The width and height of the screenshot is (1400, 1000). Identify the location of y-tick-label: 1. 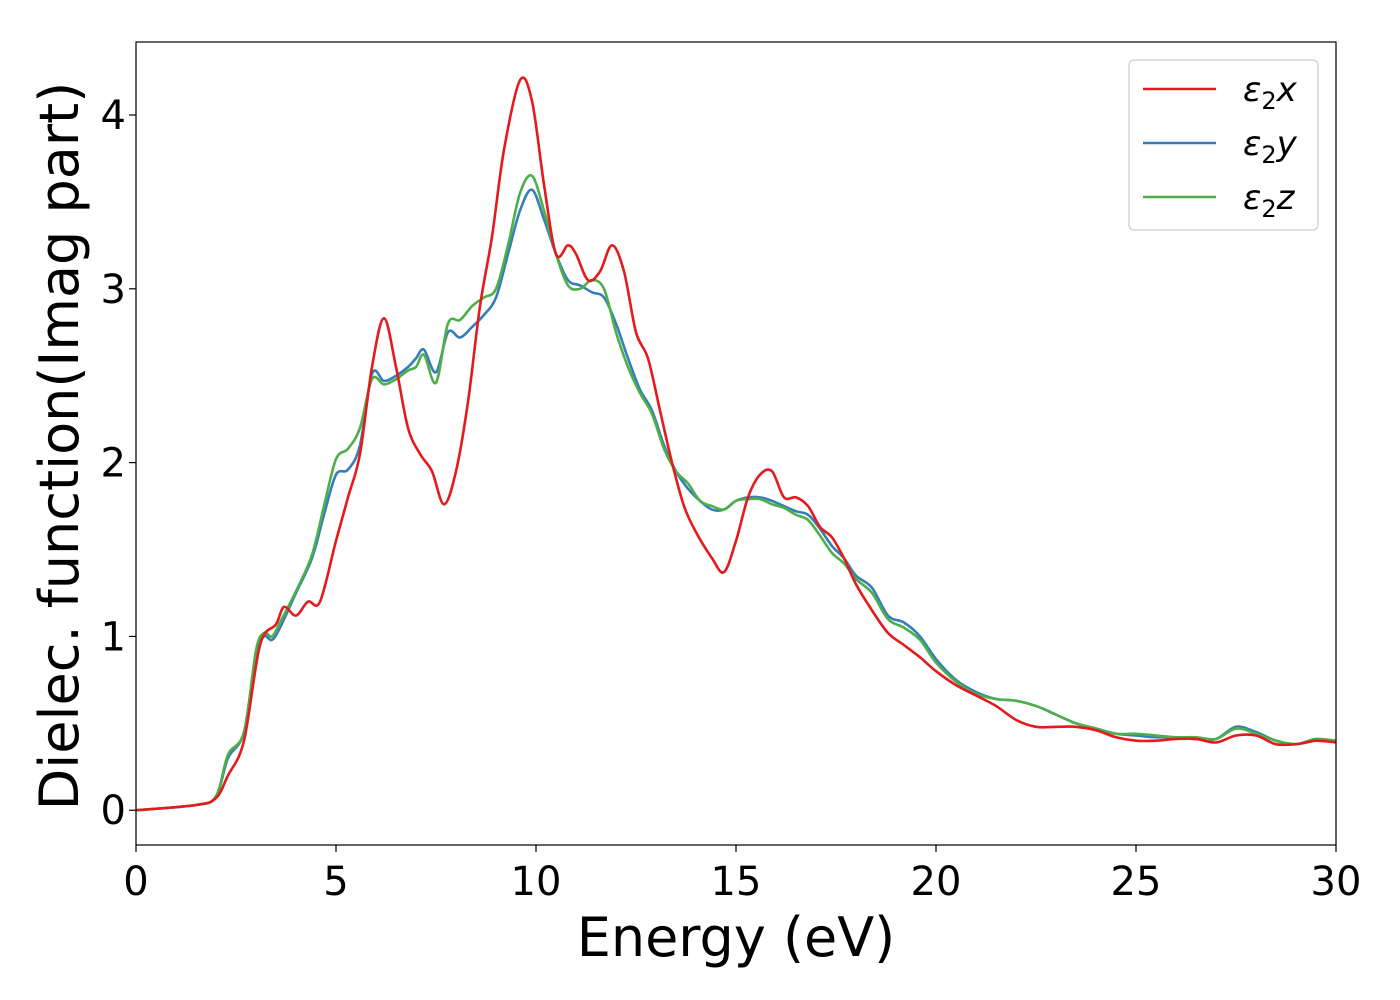
(113, 637).